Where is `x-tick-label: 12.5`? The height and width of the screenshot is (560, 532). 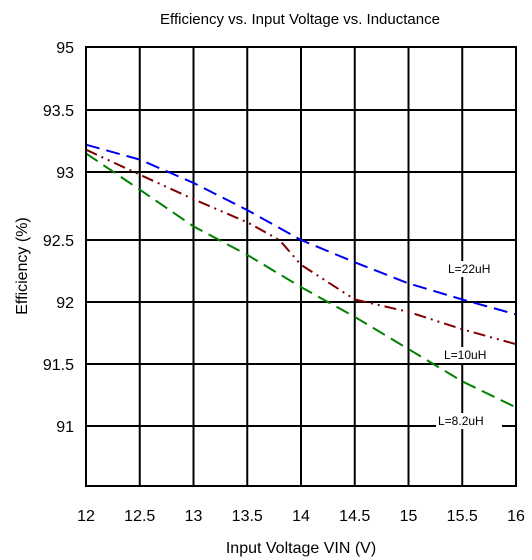 x-tick-label: 12.5 is located at coordinates (139, 516).